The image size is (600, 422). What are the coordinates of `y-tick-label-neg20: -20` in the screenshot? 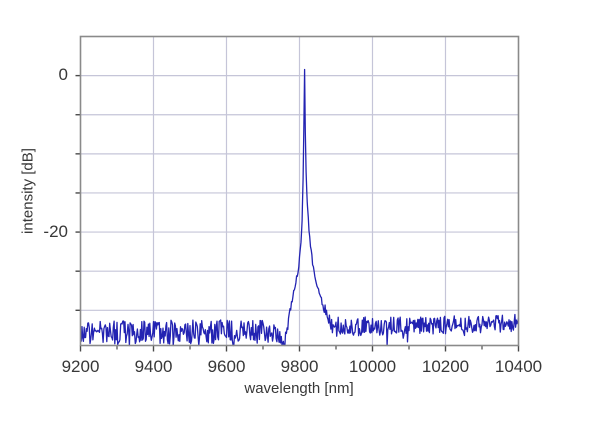 It's located at (55, 231).